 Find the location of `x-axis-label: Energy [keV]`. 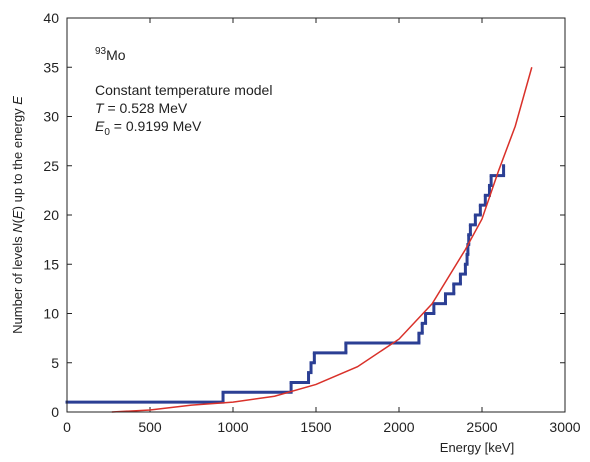

x-axis-label: Energy [keV] is located at coordinates (477, 447).